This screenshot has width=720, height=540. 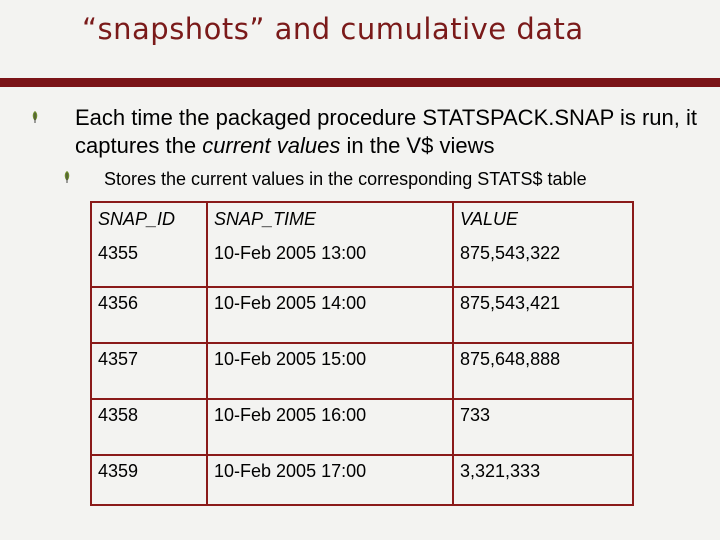 What do you see at coordinates (271, 145) in the screenshot?
I see `bullet1-emphasis: current values` at bounding box center [271, 145].